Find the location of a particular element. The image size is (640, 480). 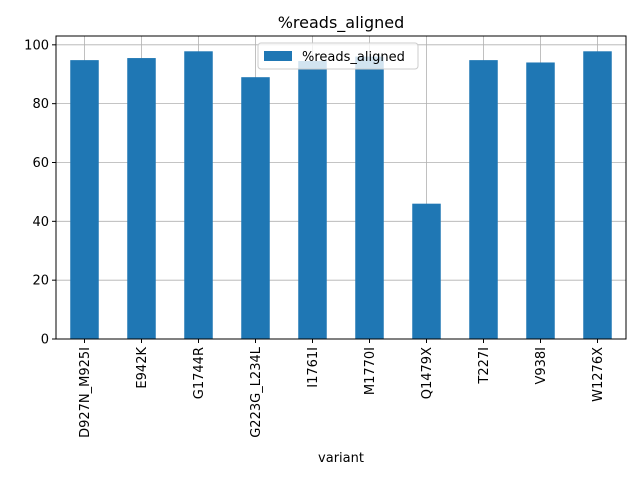

legend-swatch is located at coordinates (278, 56).